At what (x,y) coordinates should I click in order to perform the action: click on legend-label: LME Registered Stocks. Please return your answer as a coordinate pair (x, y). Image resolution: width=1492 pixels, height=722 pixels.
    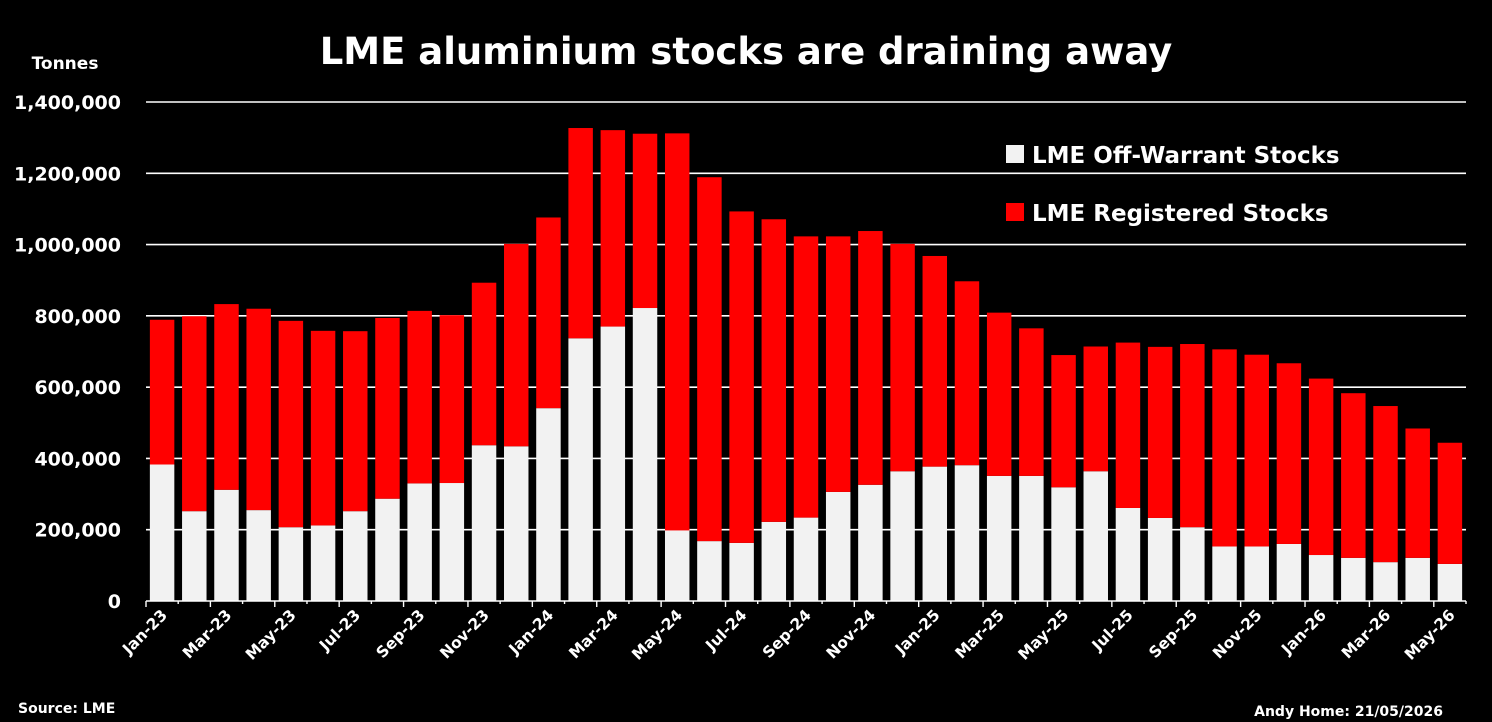
    Looking at the image, I should click on (1180, 214).